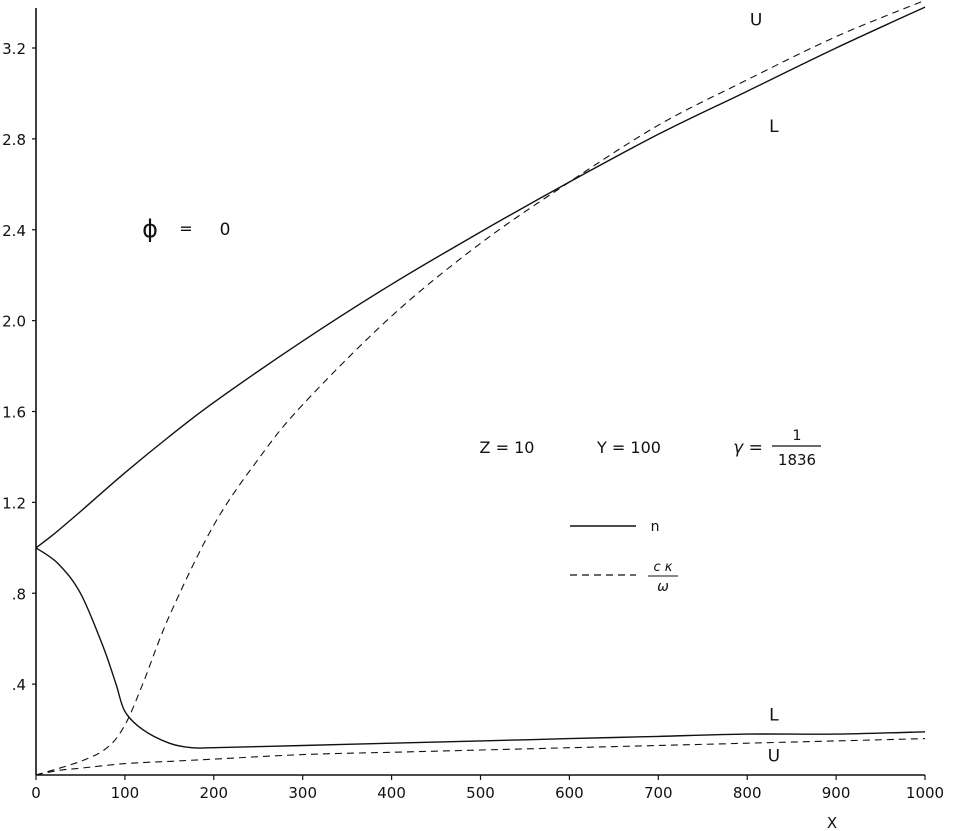  Describe the element at coordinates (624, 557) in the screenshot. I see `legend: n c κ ω` at that location.